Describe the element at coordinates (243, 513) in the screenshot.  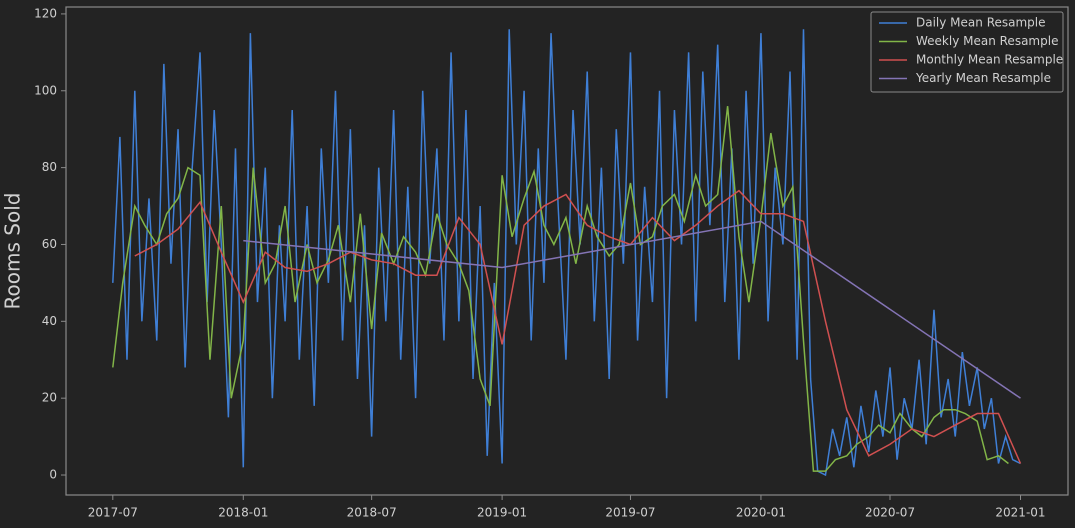
I see `x-tick-label: 2018-01` at that location.